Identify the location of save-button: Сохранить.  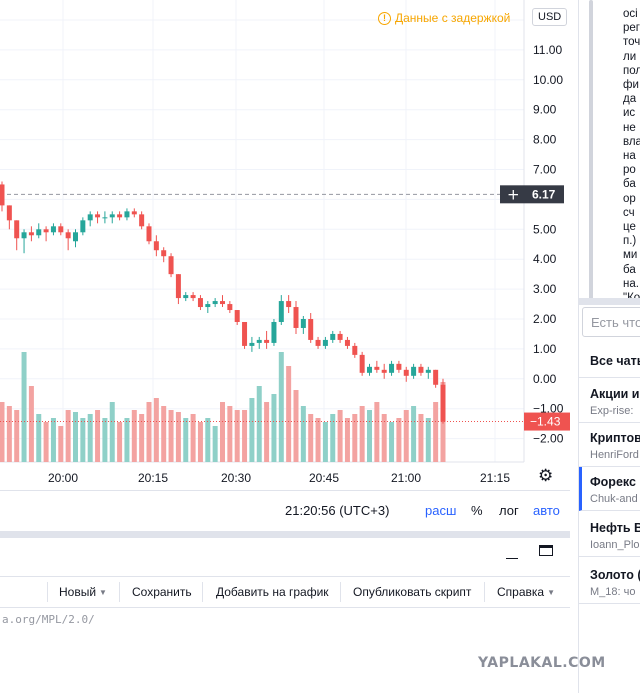
(162, 592).